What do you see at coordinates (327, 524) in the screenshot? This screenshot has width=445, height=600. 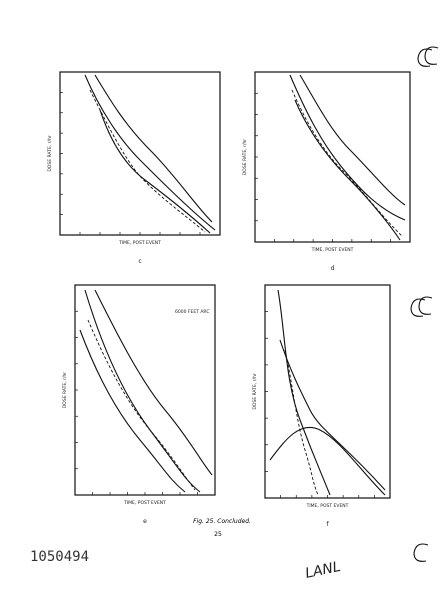 I see `panel-label: f` at bounding box center [327, 524].